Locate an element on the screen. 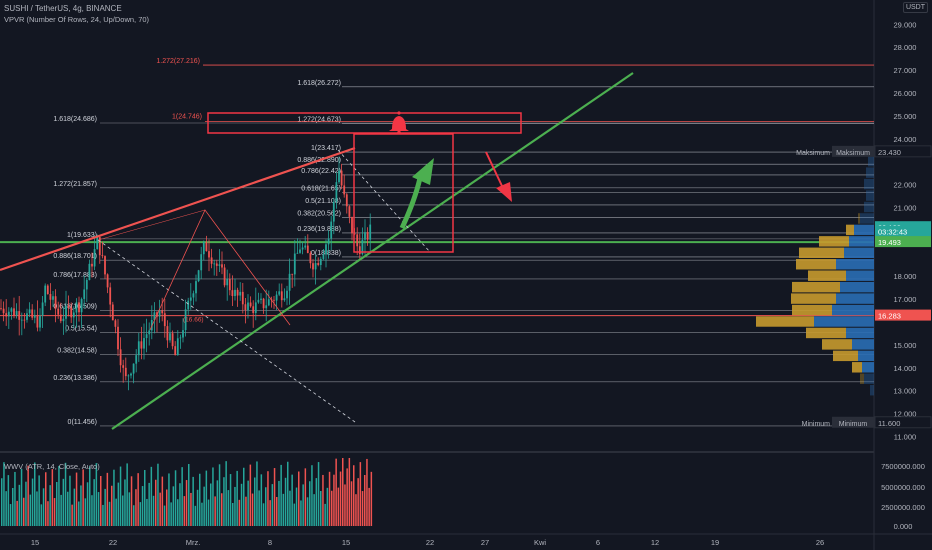 Image resolution: width=932 pixels, height=550 pixels. price-axis-label: 25.000 is located at coordinates (905, 116).